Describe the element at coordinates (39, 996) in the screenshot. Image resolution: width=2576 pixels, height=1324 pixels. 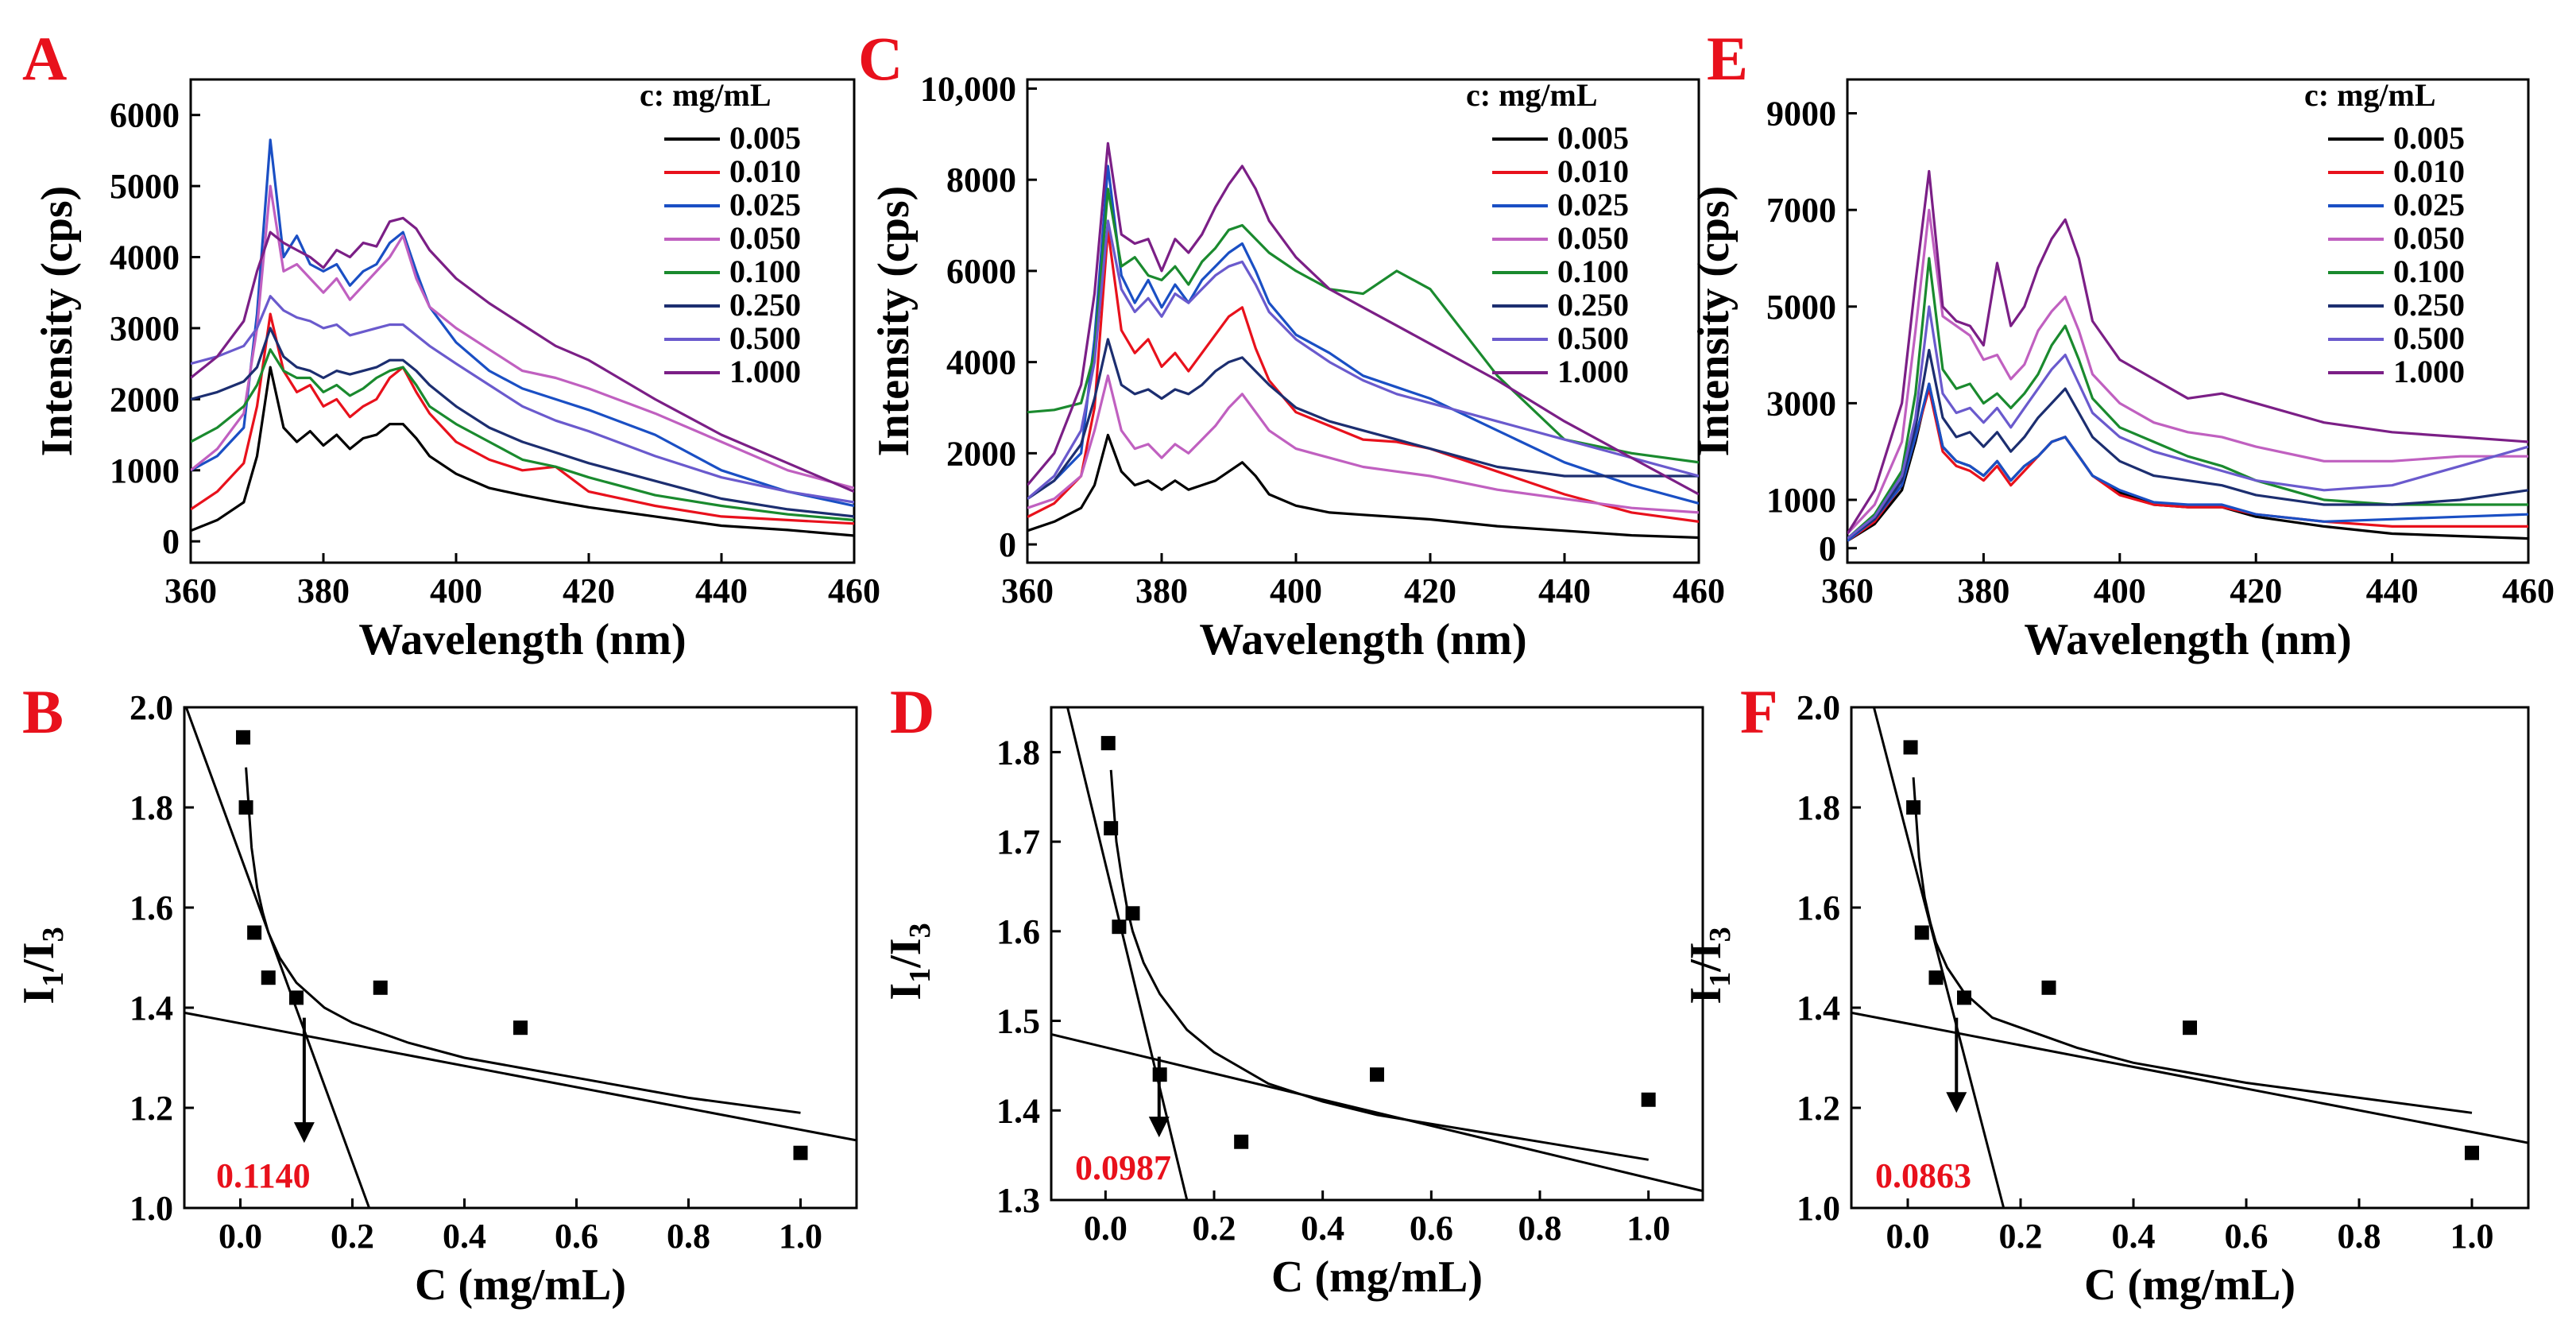
I see `y-axis-label-main: I` at that location.